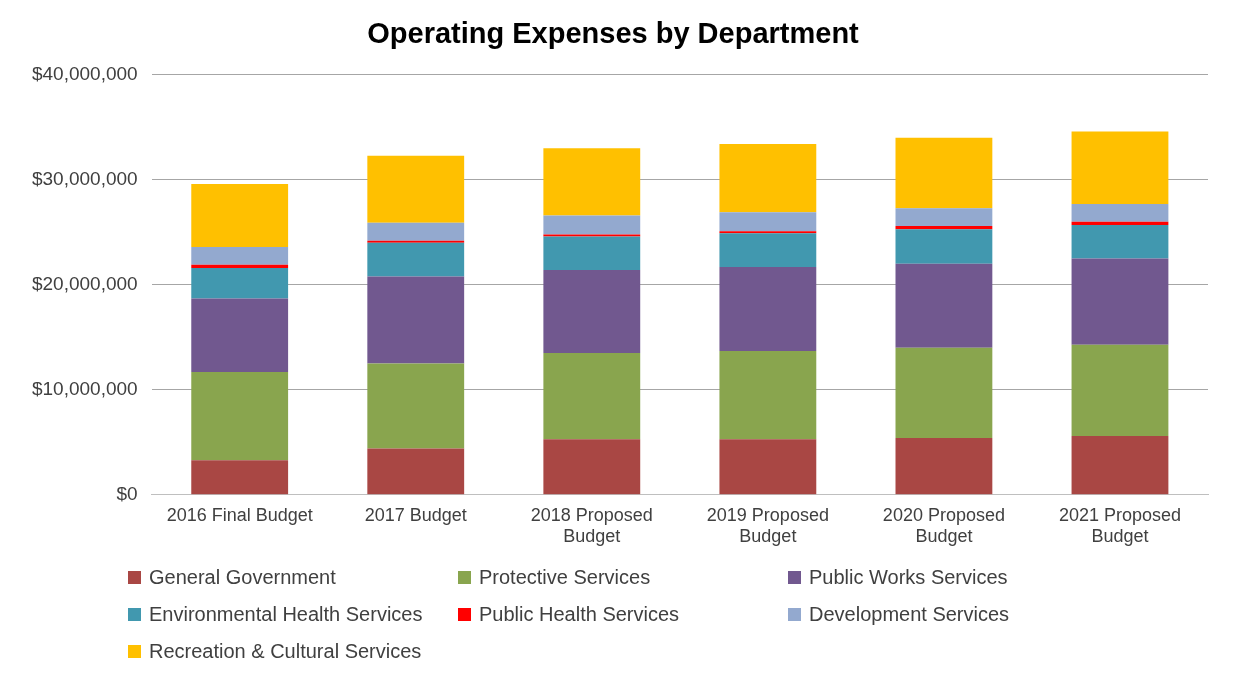 Image resolution: width=1236 pixels, height=696 pixels. I want to click on x-tick-label: 2016 Final Budget, so click(239, 514).